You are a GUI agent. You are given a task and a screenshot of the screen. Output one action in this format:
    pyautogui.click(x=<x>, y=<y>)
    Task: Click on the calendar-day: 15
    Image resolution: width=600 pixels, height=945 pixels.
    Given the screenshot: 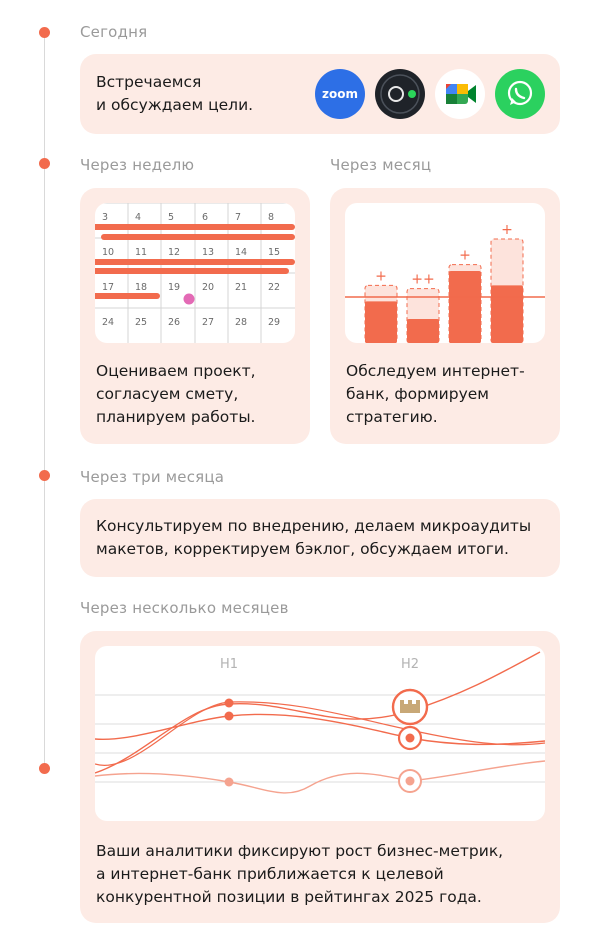 What is the action you would take?
    pyautogui.click(x=274, y=252)
    